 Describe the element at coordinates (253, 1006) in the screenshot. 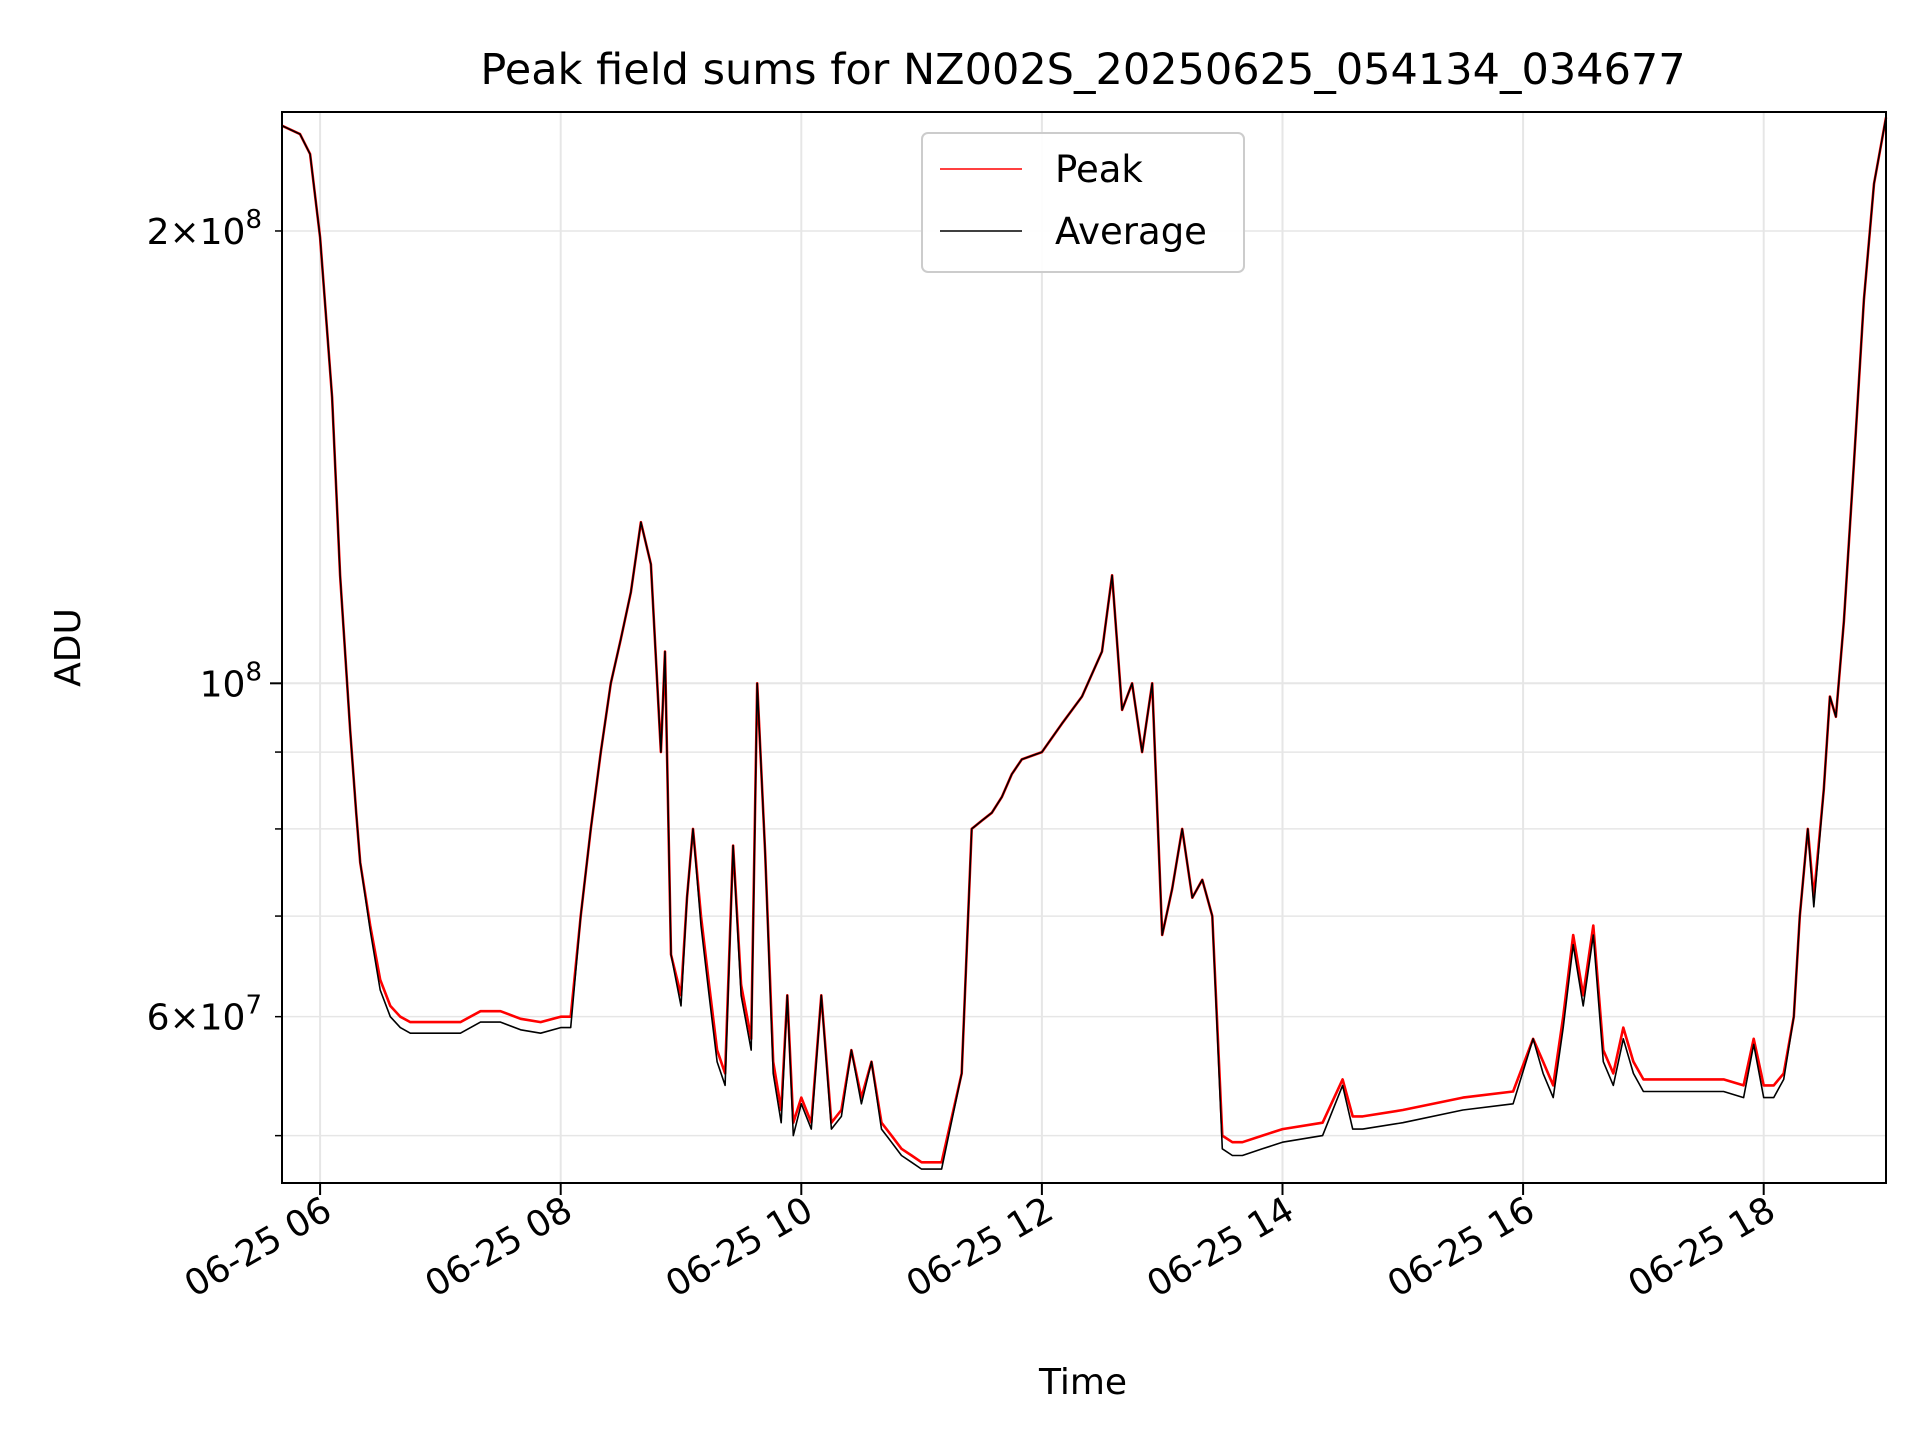

I see `y-tick-exponent: 7` at that location.